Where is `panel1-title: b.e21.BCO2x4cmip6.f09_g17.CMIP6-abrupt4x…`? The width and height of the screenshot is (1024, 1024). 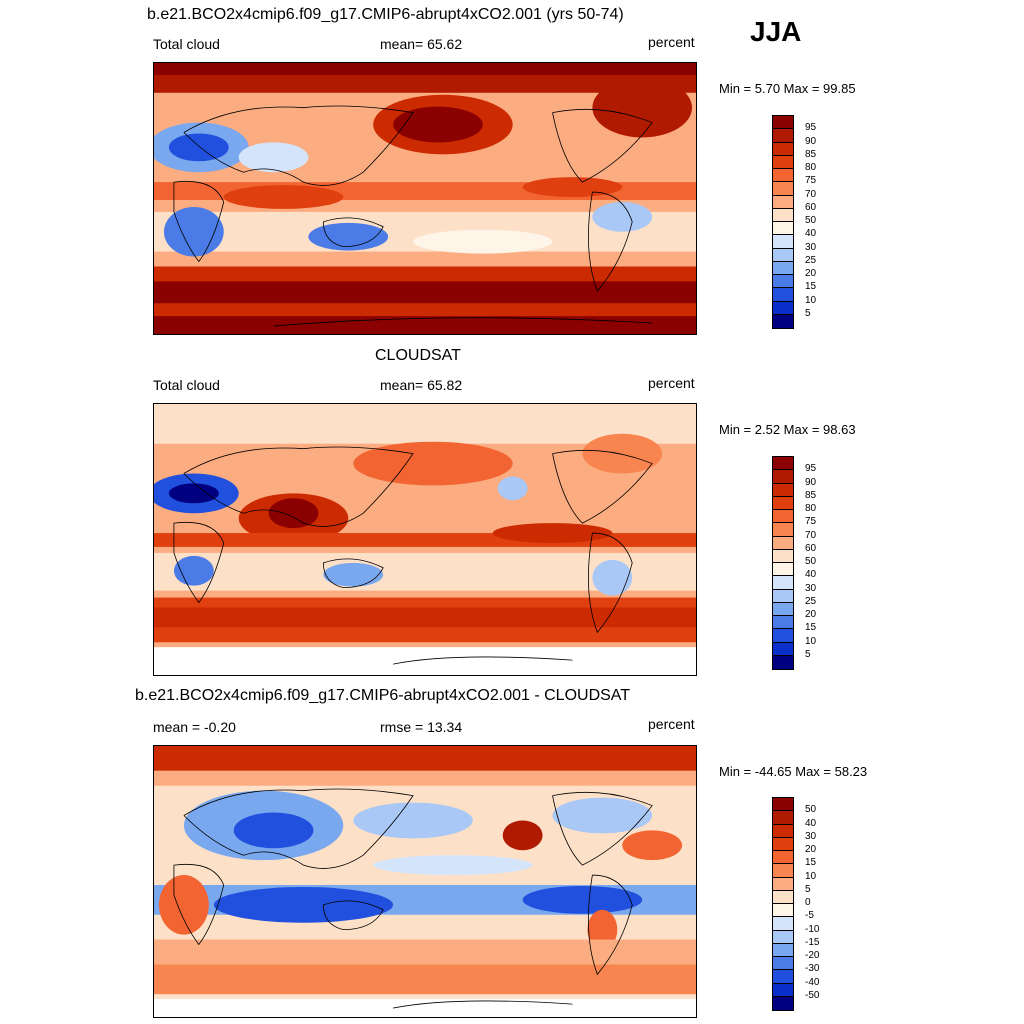
panel1-title: b.e21.BCO2x4cmip6.f09_g17.CMIP6-abrupt4x… is located at coordinates (385, 14).